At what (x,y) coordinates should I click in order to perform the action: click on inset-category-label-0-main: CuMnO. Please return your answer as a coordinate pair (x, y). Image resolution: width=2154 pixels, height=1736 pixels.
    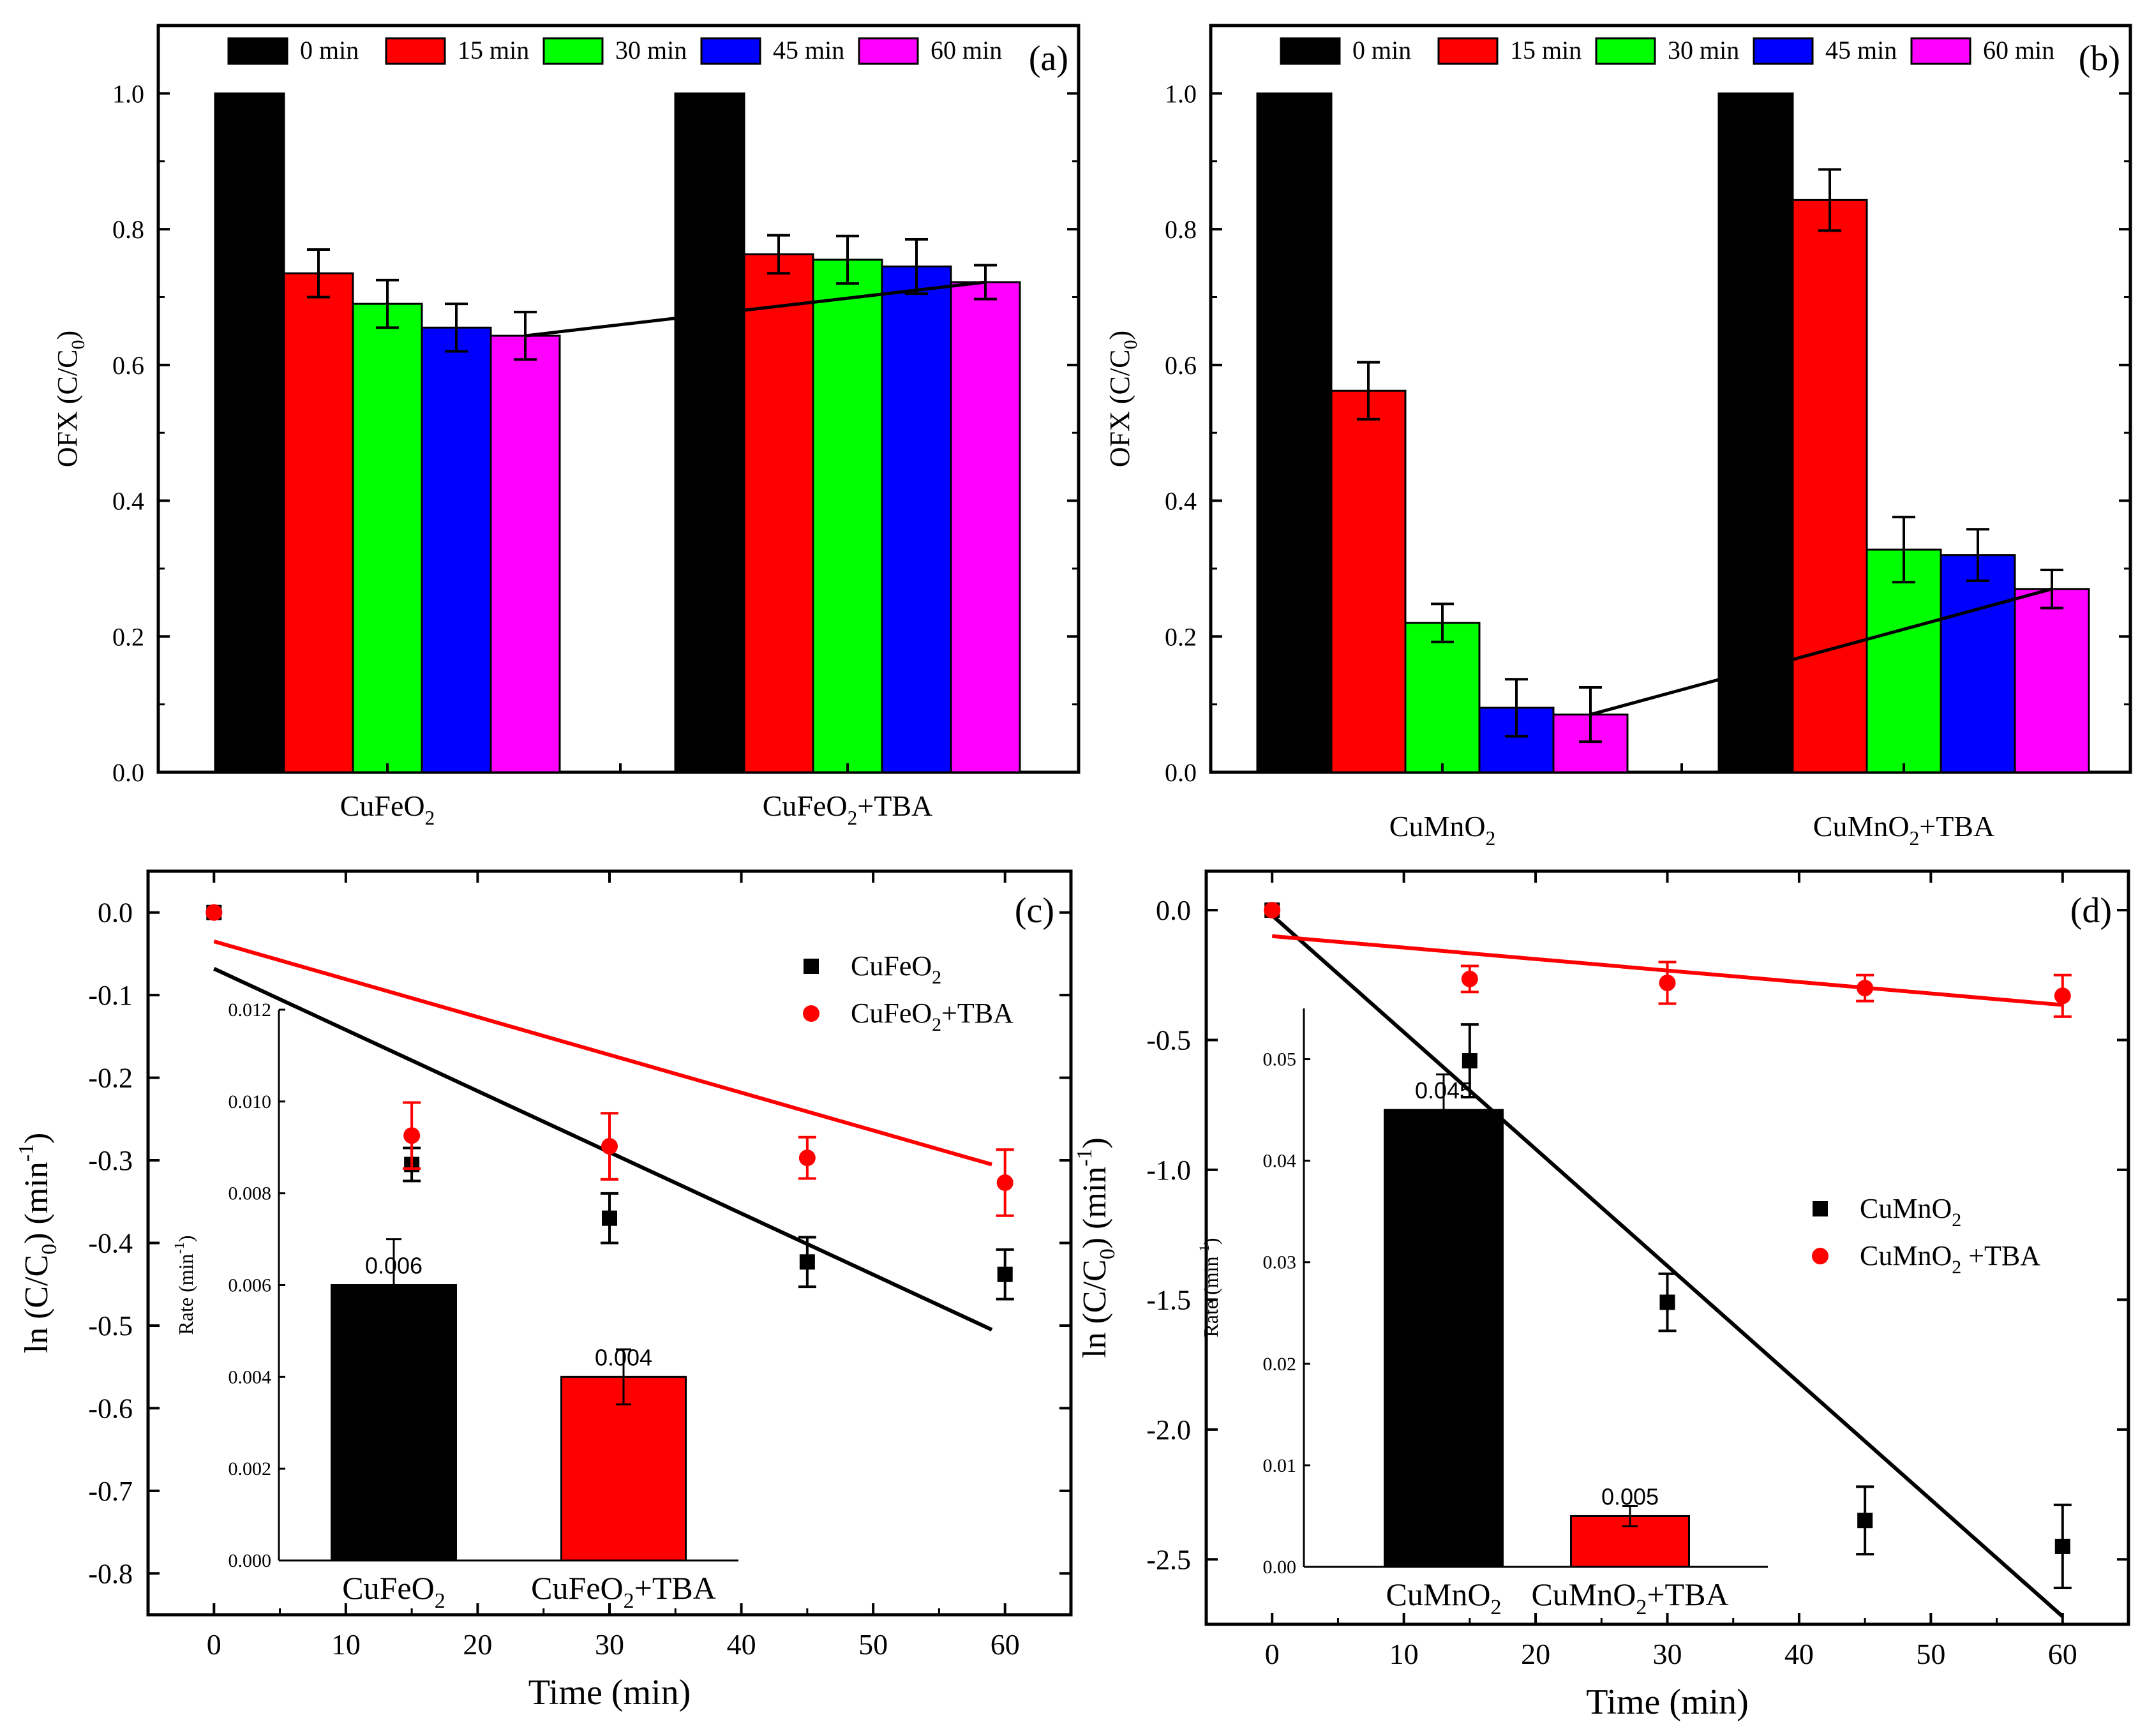
    Looking at the image, I should click on (1439, 1594).